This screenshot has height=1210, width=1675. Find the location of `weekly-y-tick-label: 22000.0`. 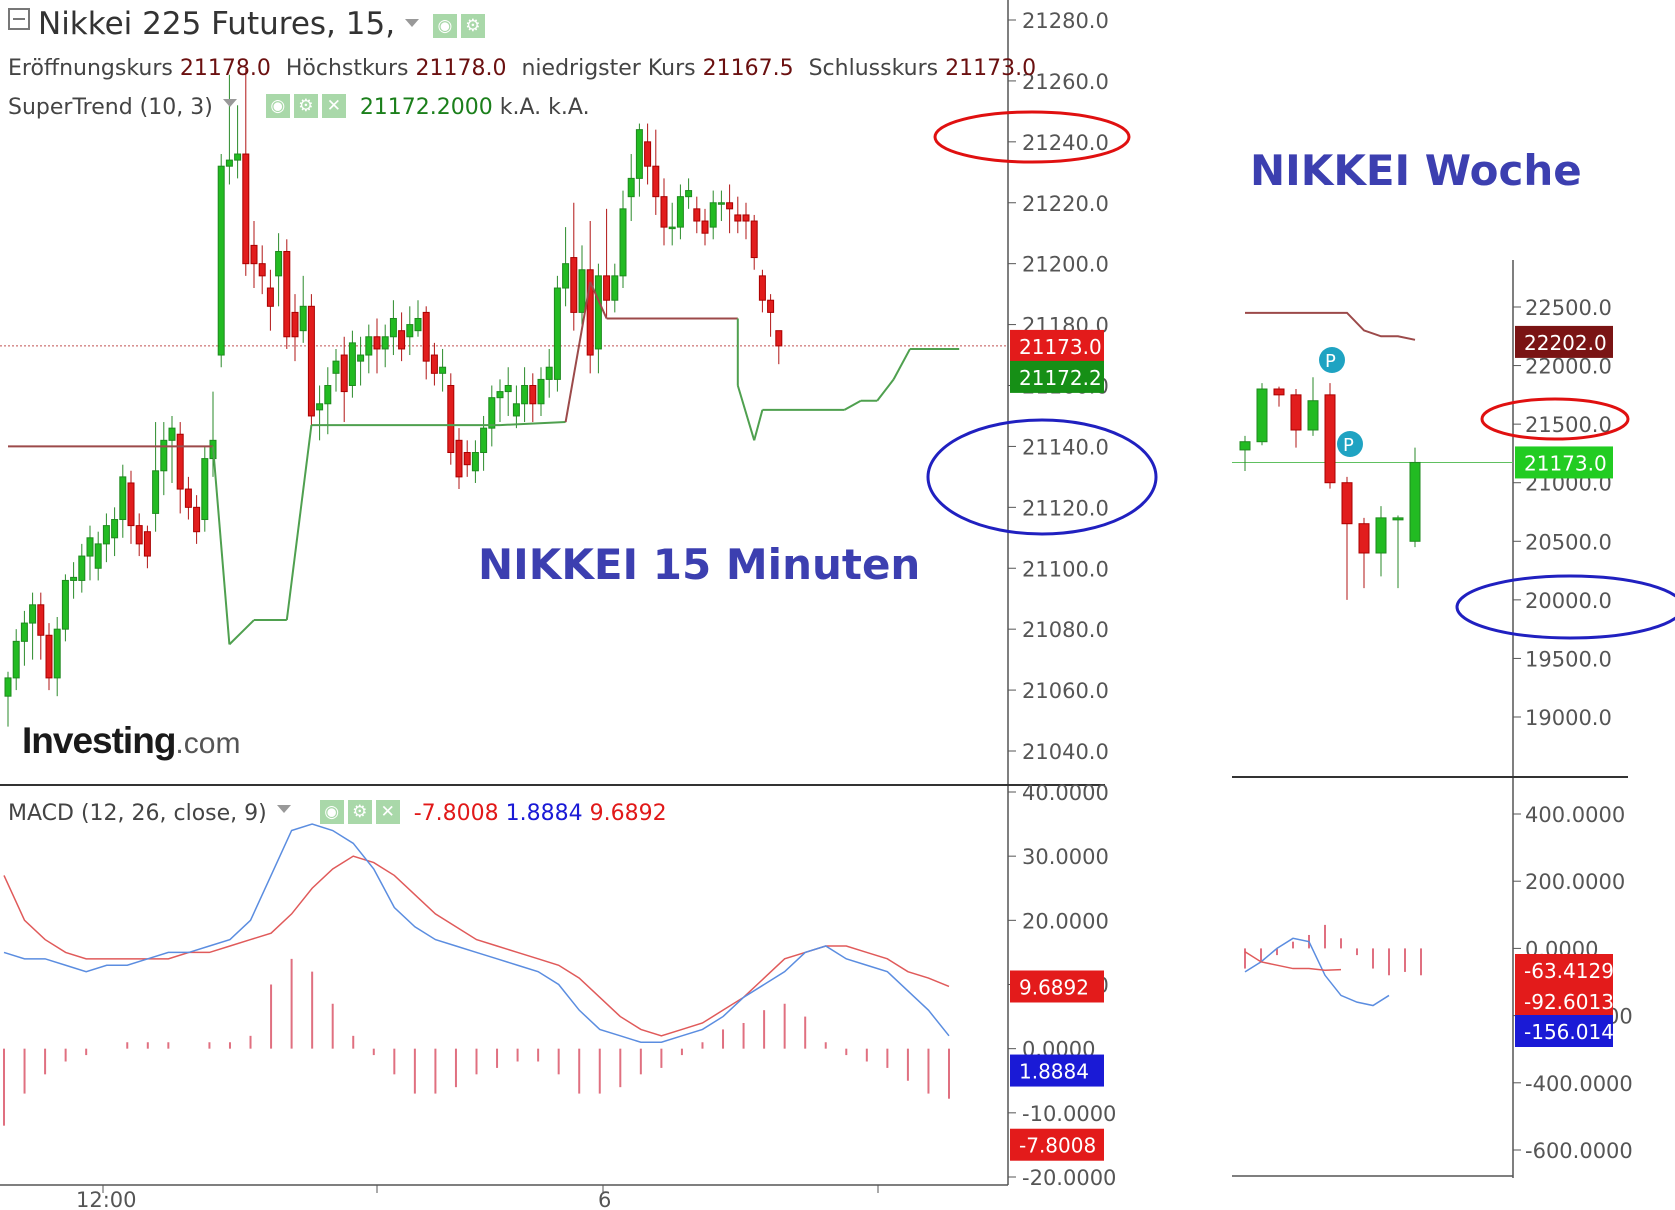

weekly-y-tick-label: 22000.0 is located at coordinates (1568, 367).